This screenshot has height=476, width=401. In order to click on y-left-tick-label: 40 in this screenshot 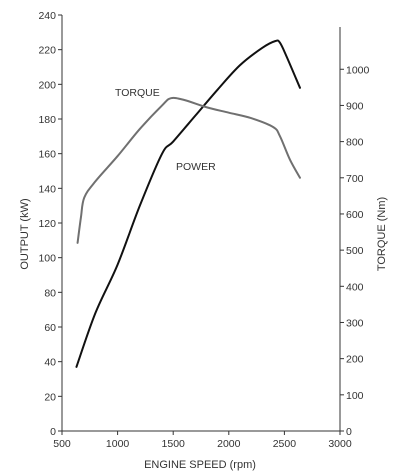, I will do `click(50, 363)`.